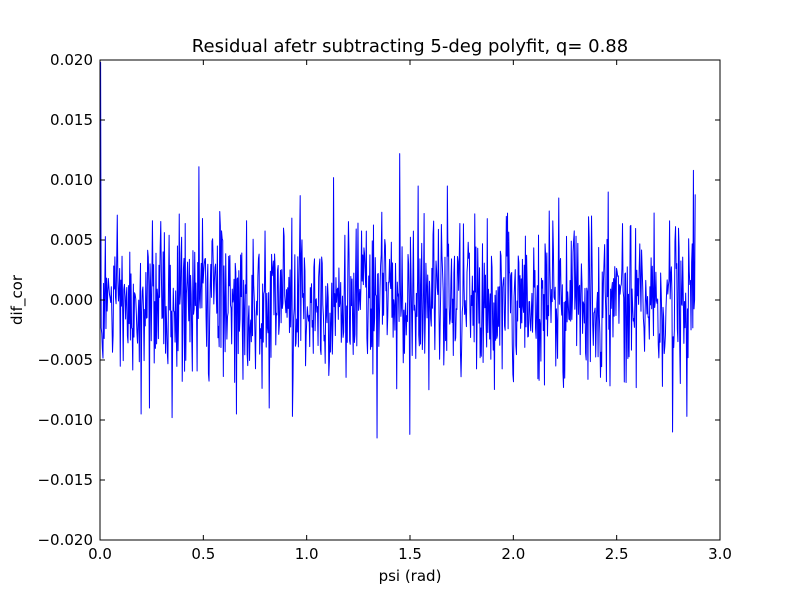 The image size is (800, 600). Describe the element at coordinates (71, 300) in the screenshot. I see `y-tick-label: 0.000` at that location.